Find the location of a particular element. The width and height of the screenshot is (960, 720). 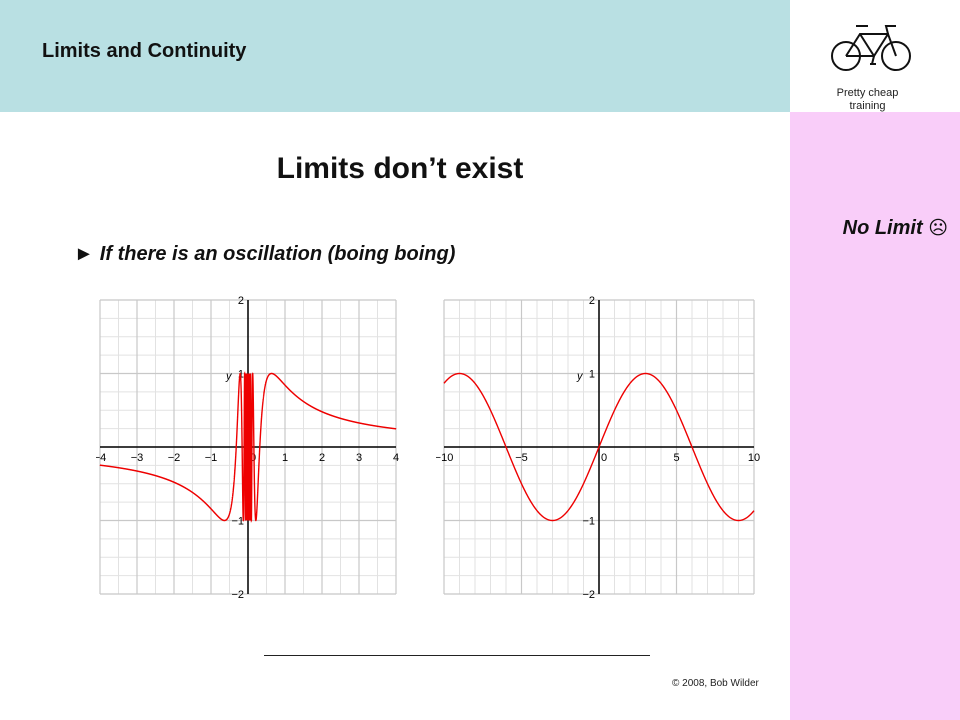

course-title: Limits and Continuity is located at coordinates (144, 51).